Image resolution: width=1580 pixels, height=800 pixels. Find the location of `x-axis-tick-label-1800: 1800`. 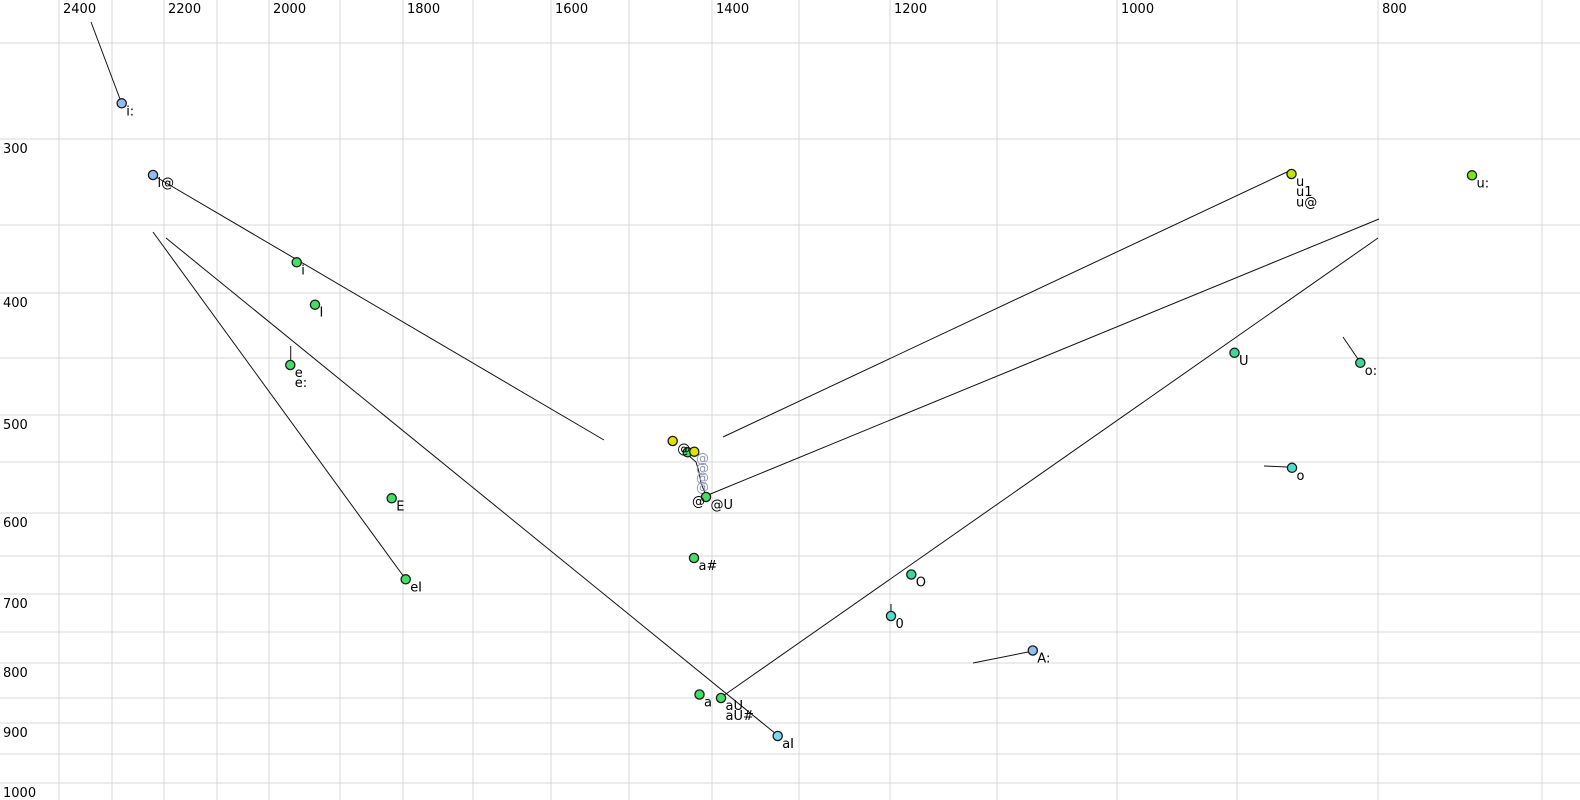

x-axis-tick-label-1800: 1800 is located at coordinates (423, 9).